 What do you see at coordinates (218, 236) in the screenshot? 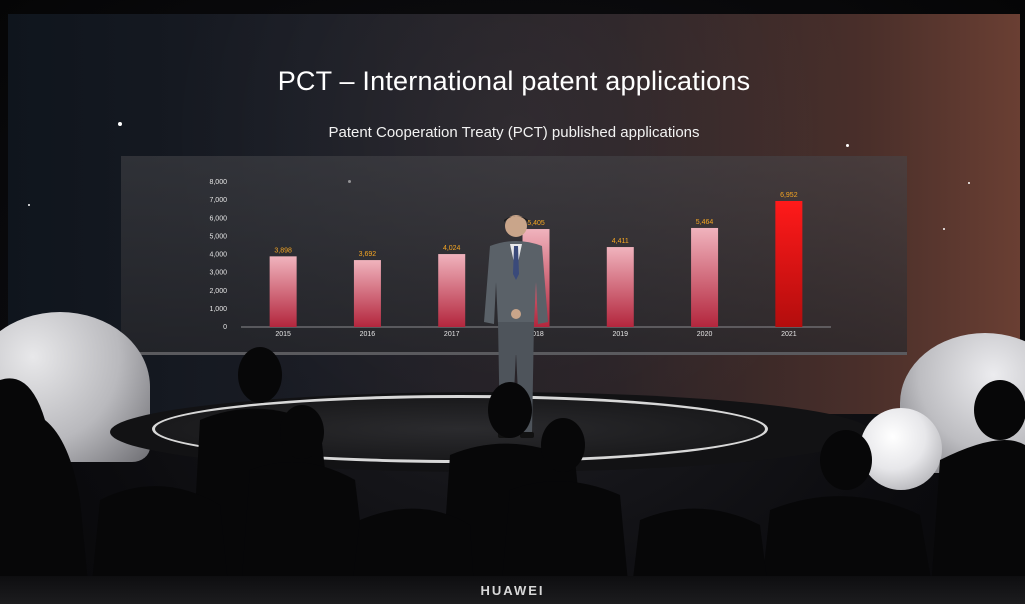
I see `y-tick-label: 5,000` at bounding box center [218, 236].